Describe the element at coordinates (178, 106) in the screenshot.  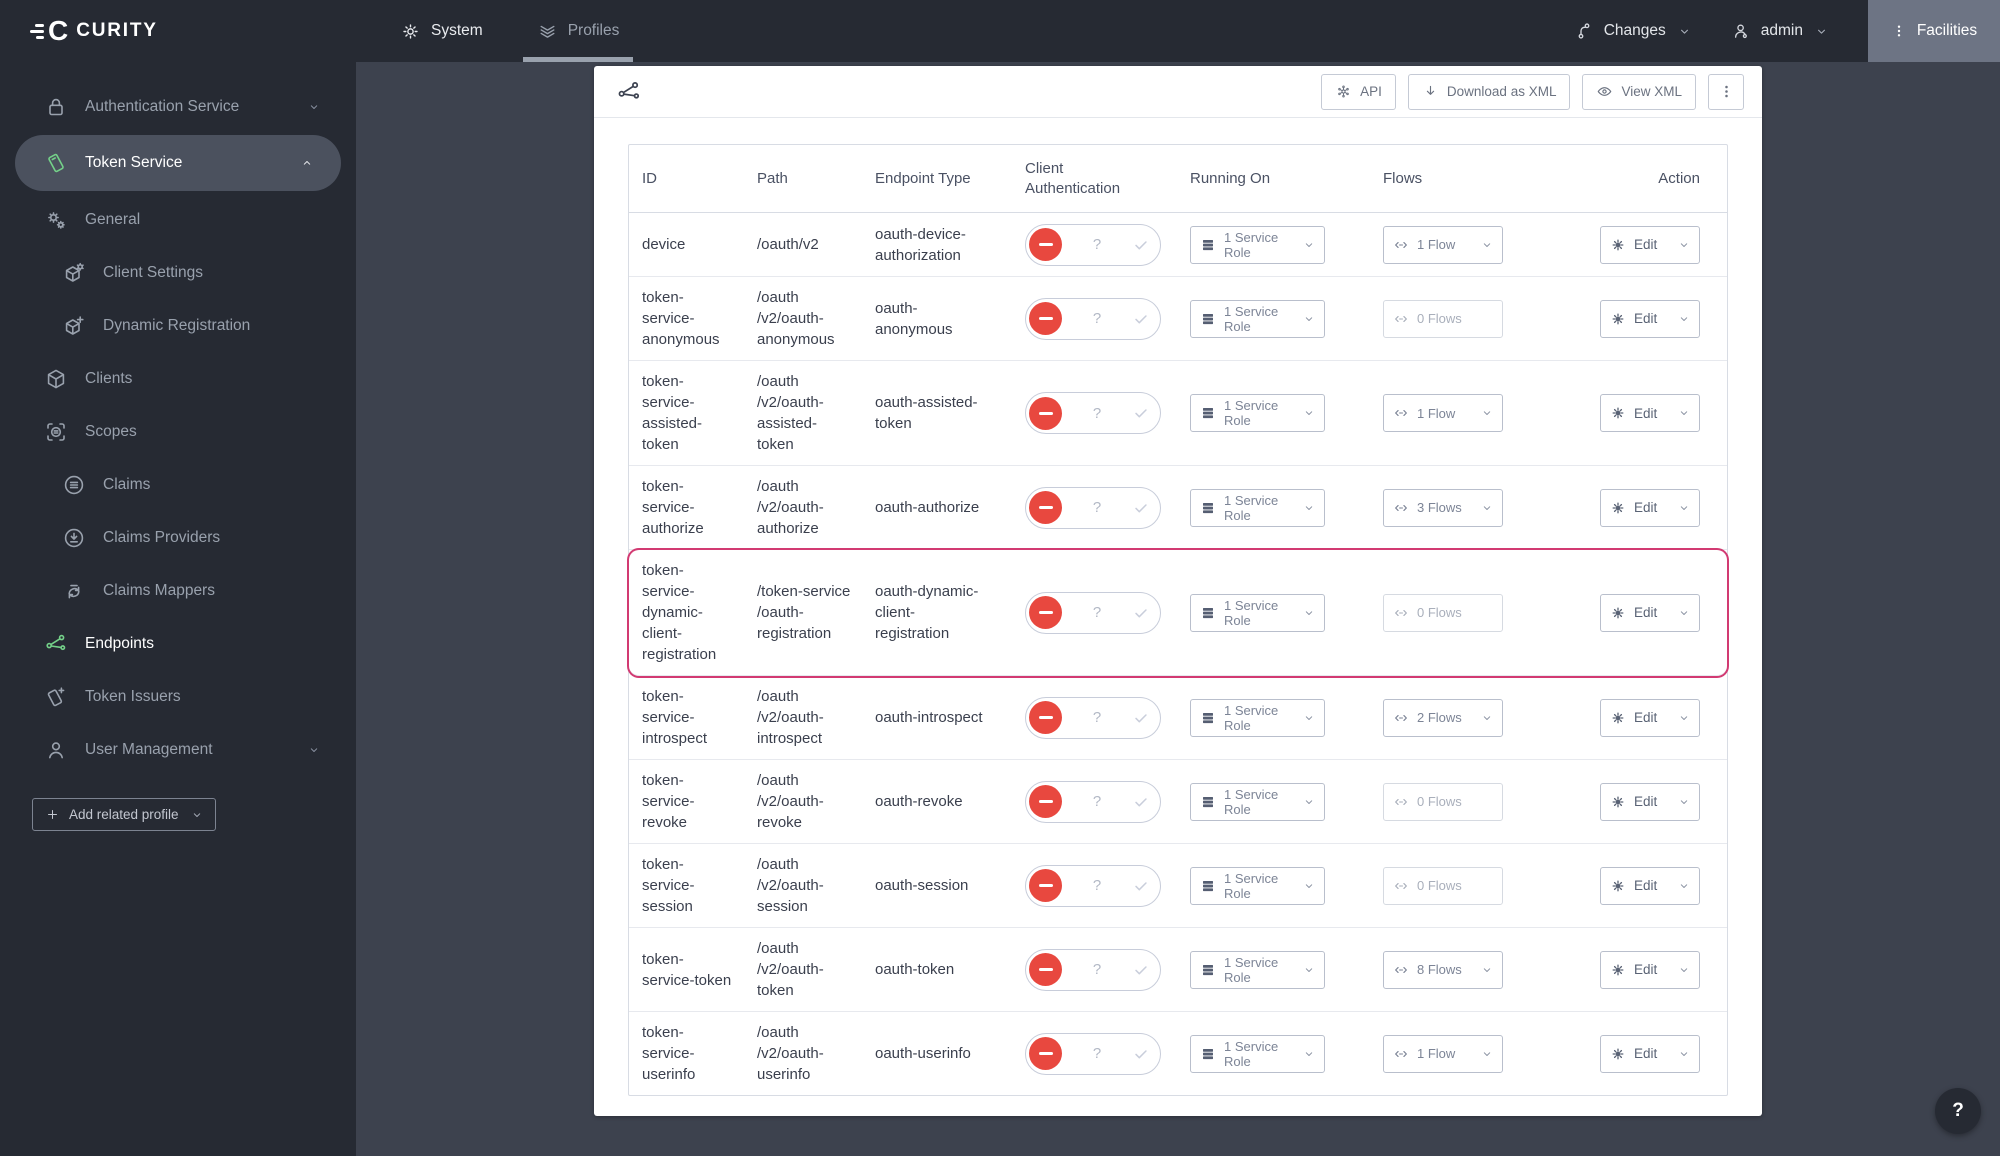
I see `sidebar-item-authentication-service: Authentication Service` at that location.